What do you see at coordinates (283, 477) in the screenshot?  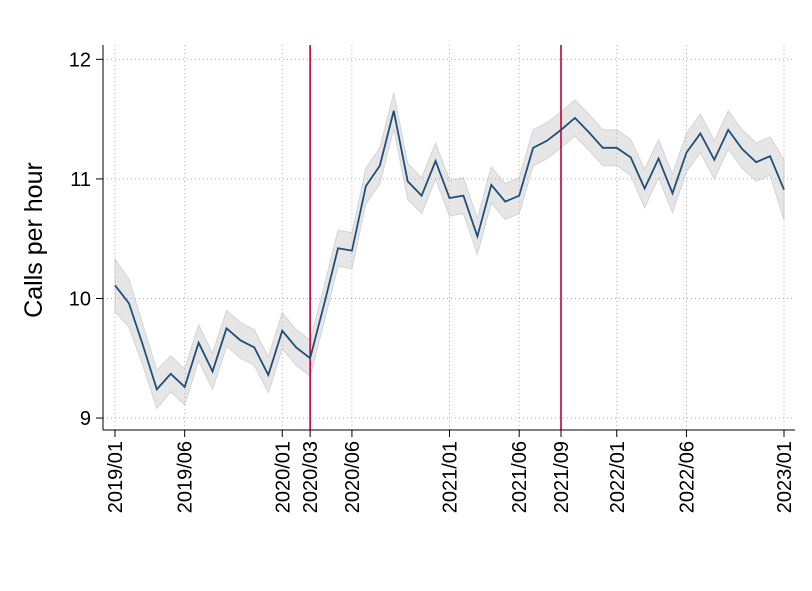 I see `x-tick-label: 2020/01` at bounding box center [283, 477].